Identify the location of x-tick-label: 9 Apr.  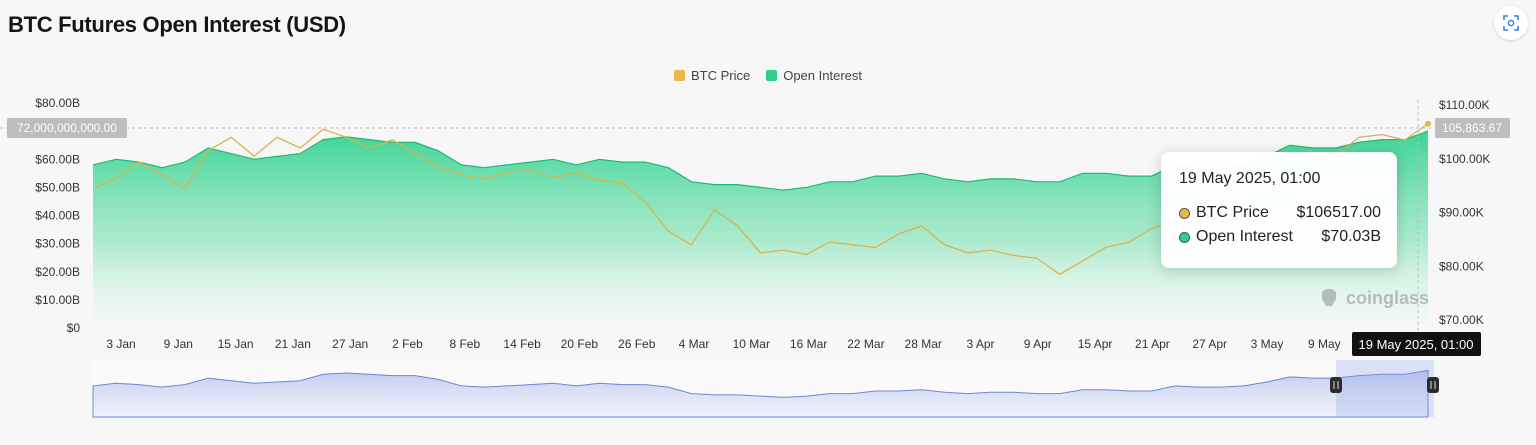
(1038, 344).